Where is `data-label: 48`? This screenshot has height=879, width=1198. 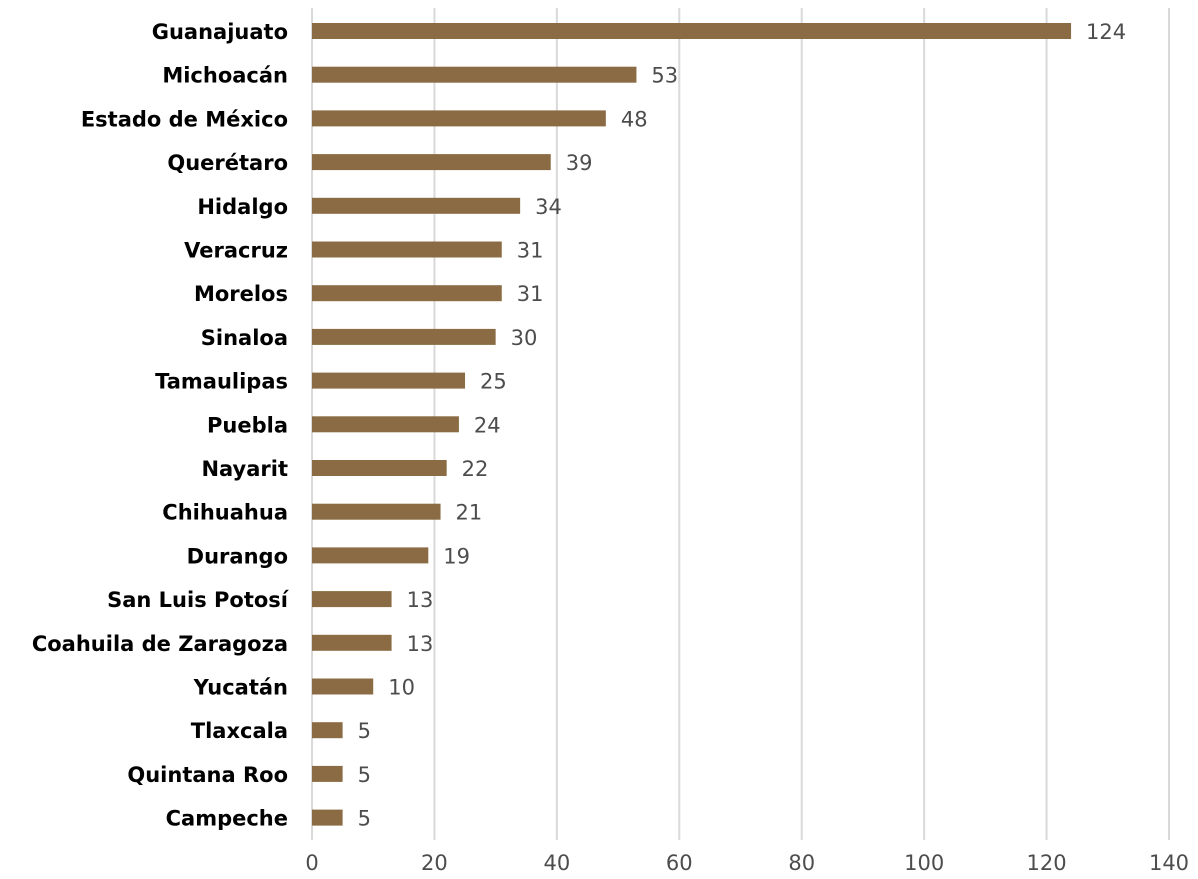 data-label: 48 is located at coordinates (634, 119).